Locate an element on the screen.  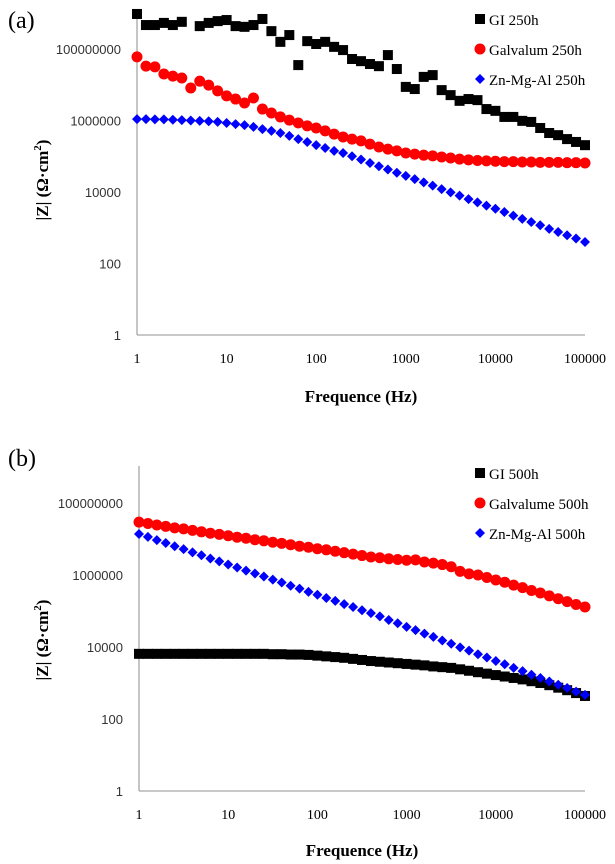
y-tick-label: 1 is located at coordinates (119, 791).